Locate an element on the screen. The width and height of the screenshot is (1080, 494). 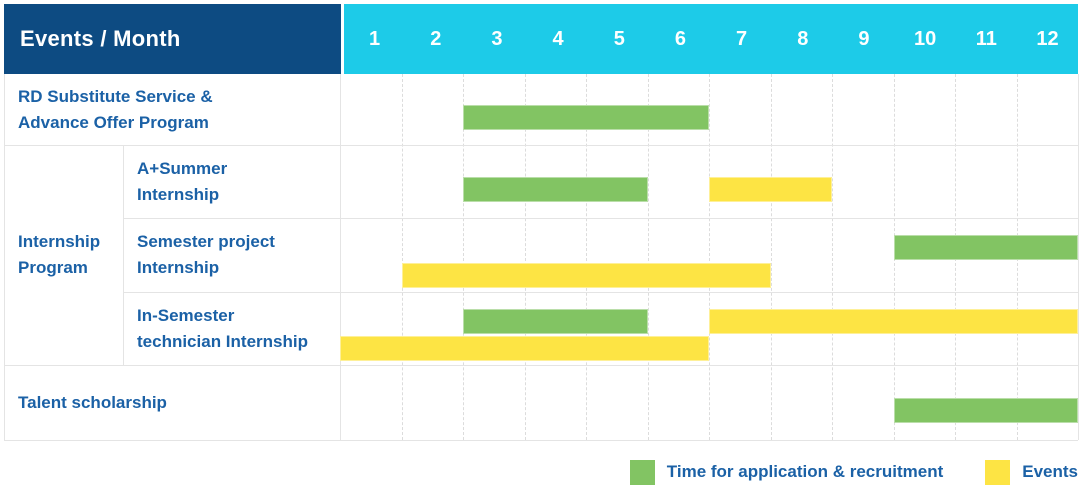
month-label-12: 12 is located at coordinates (1047, 38).